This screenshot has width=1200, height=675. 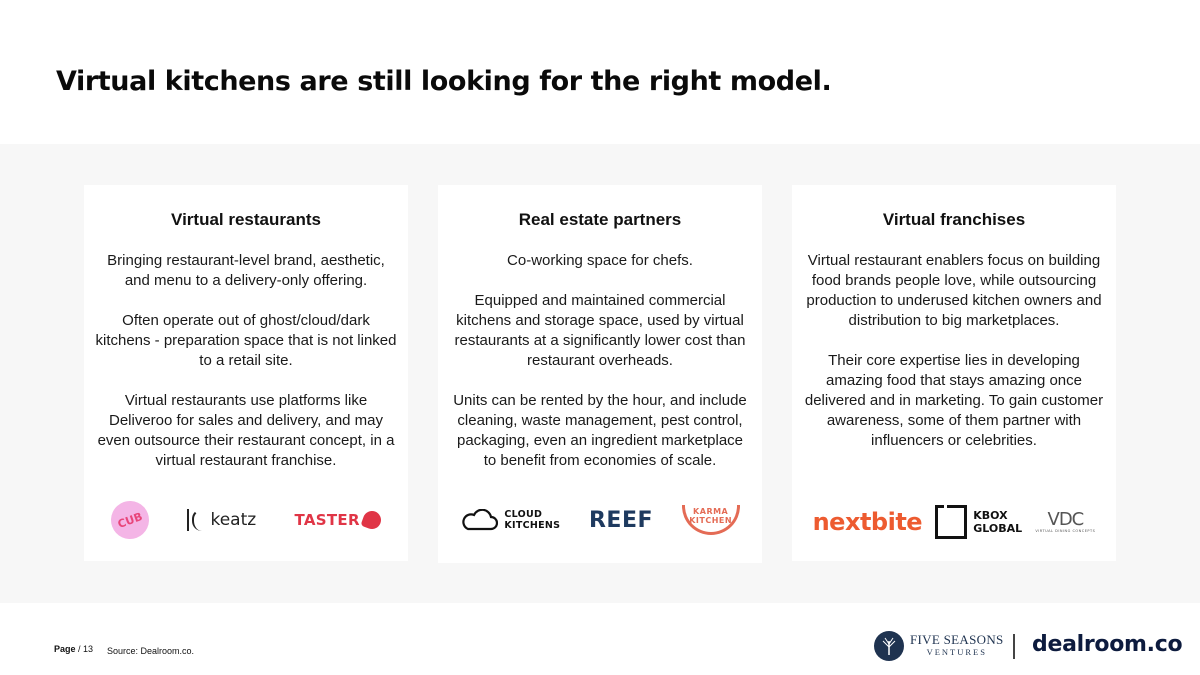 What do you see at coordinates (600, 260) in the screenshot?
I see `card-paragraph: Co-working space for chefs.` at bounding box center [600, 260].